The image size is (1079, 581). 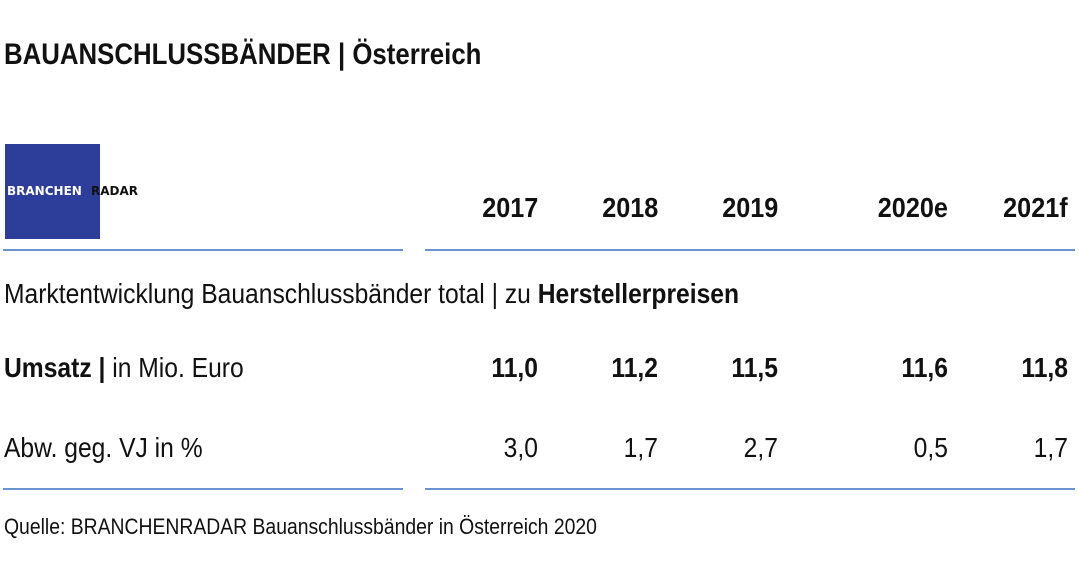 I want to click on table-cell: 11,8, so click(x=1044, y=367).